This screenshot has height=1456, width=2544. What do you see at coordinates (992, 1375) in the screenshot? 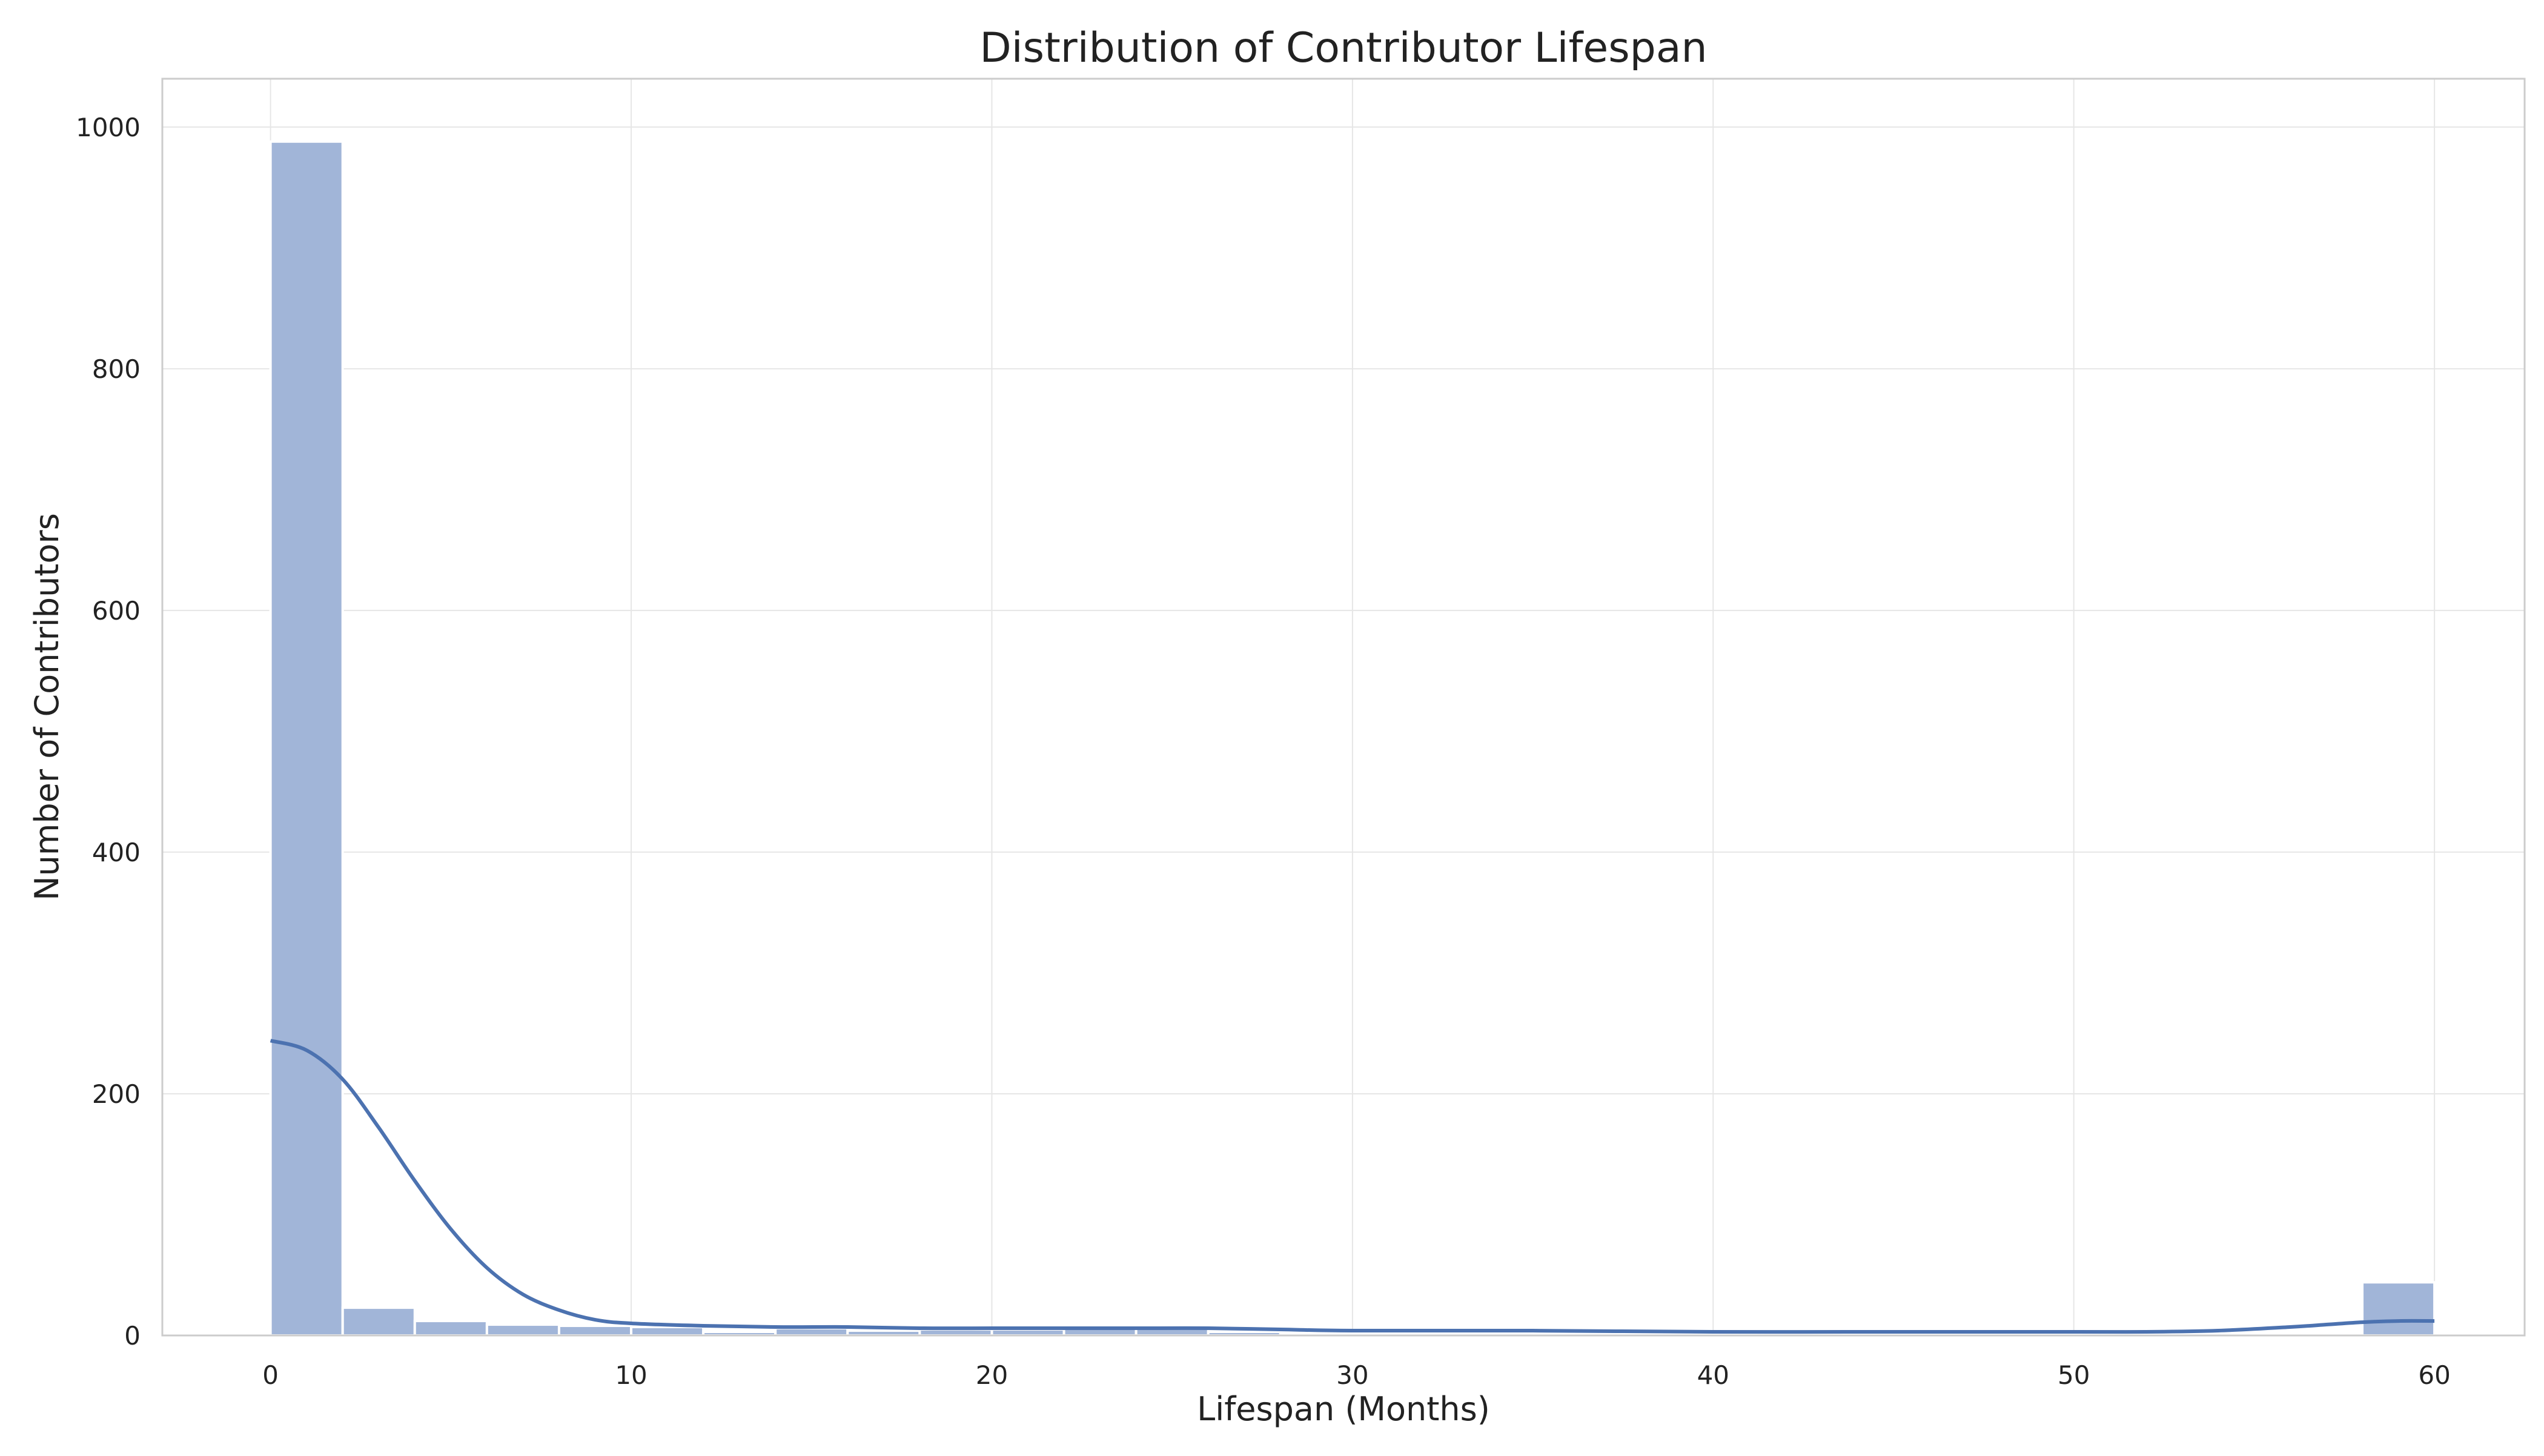
I see `x-tick-label: 20` at bounding box center [992, 1375].